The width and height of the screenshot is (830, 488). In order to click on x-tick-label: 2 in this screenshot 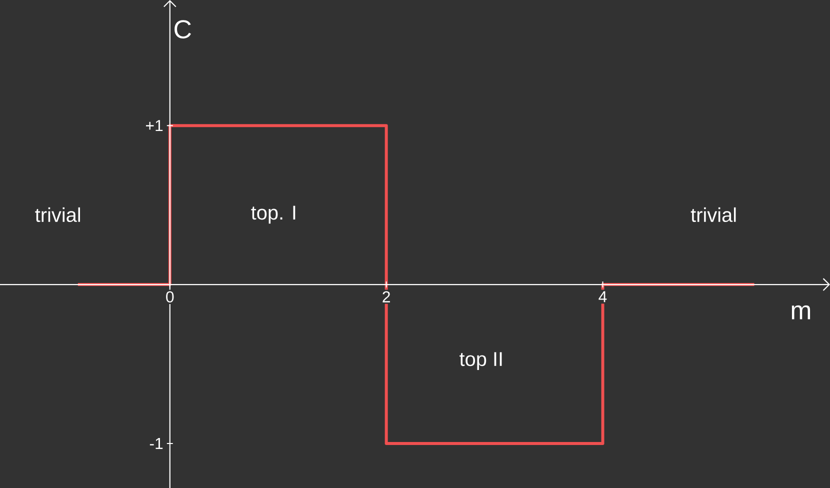, I will do `click(386, 296)`.